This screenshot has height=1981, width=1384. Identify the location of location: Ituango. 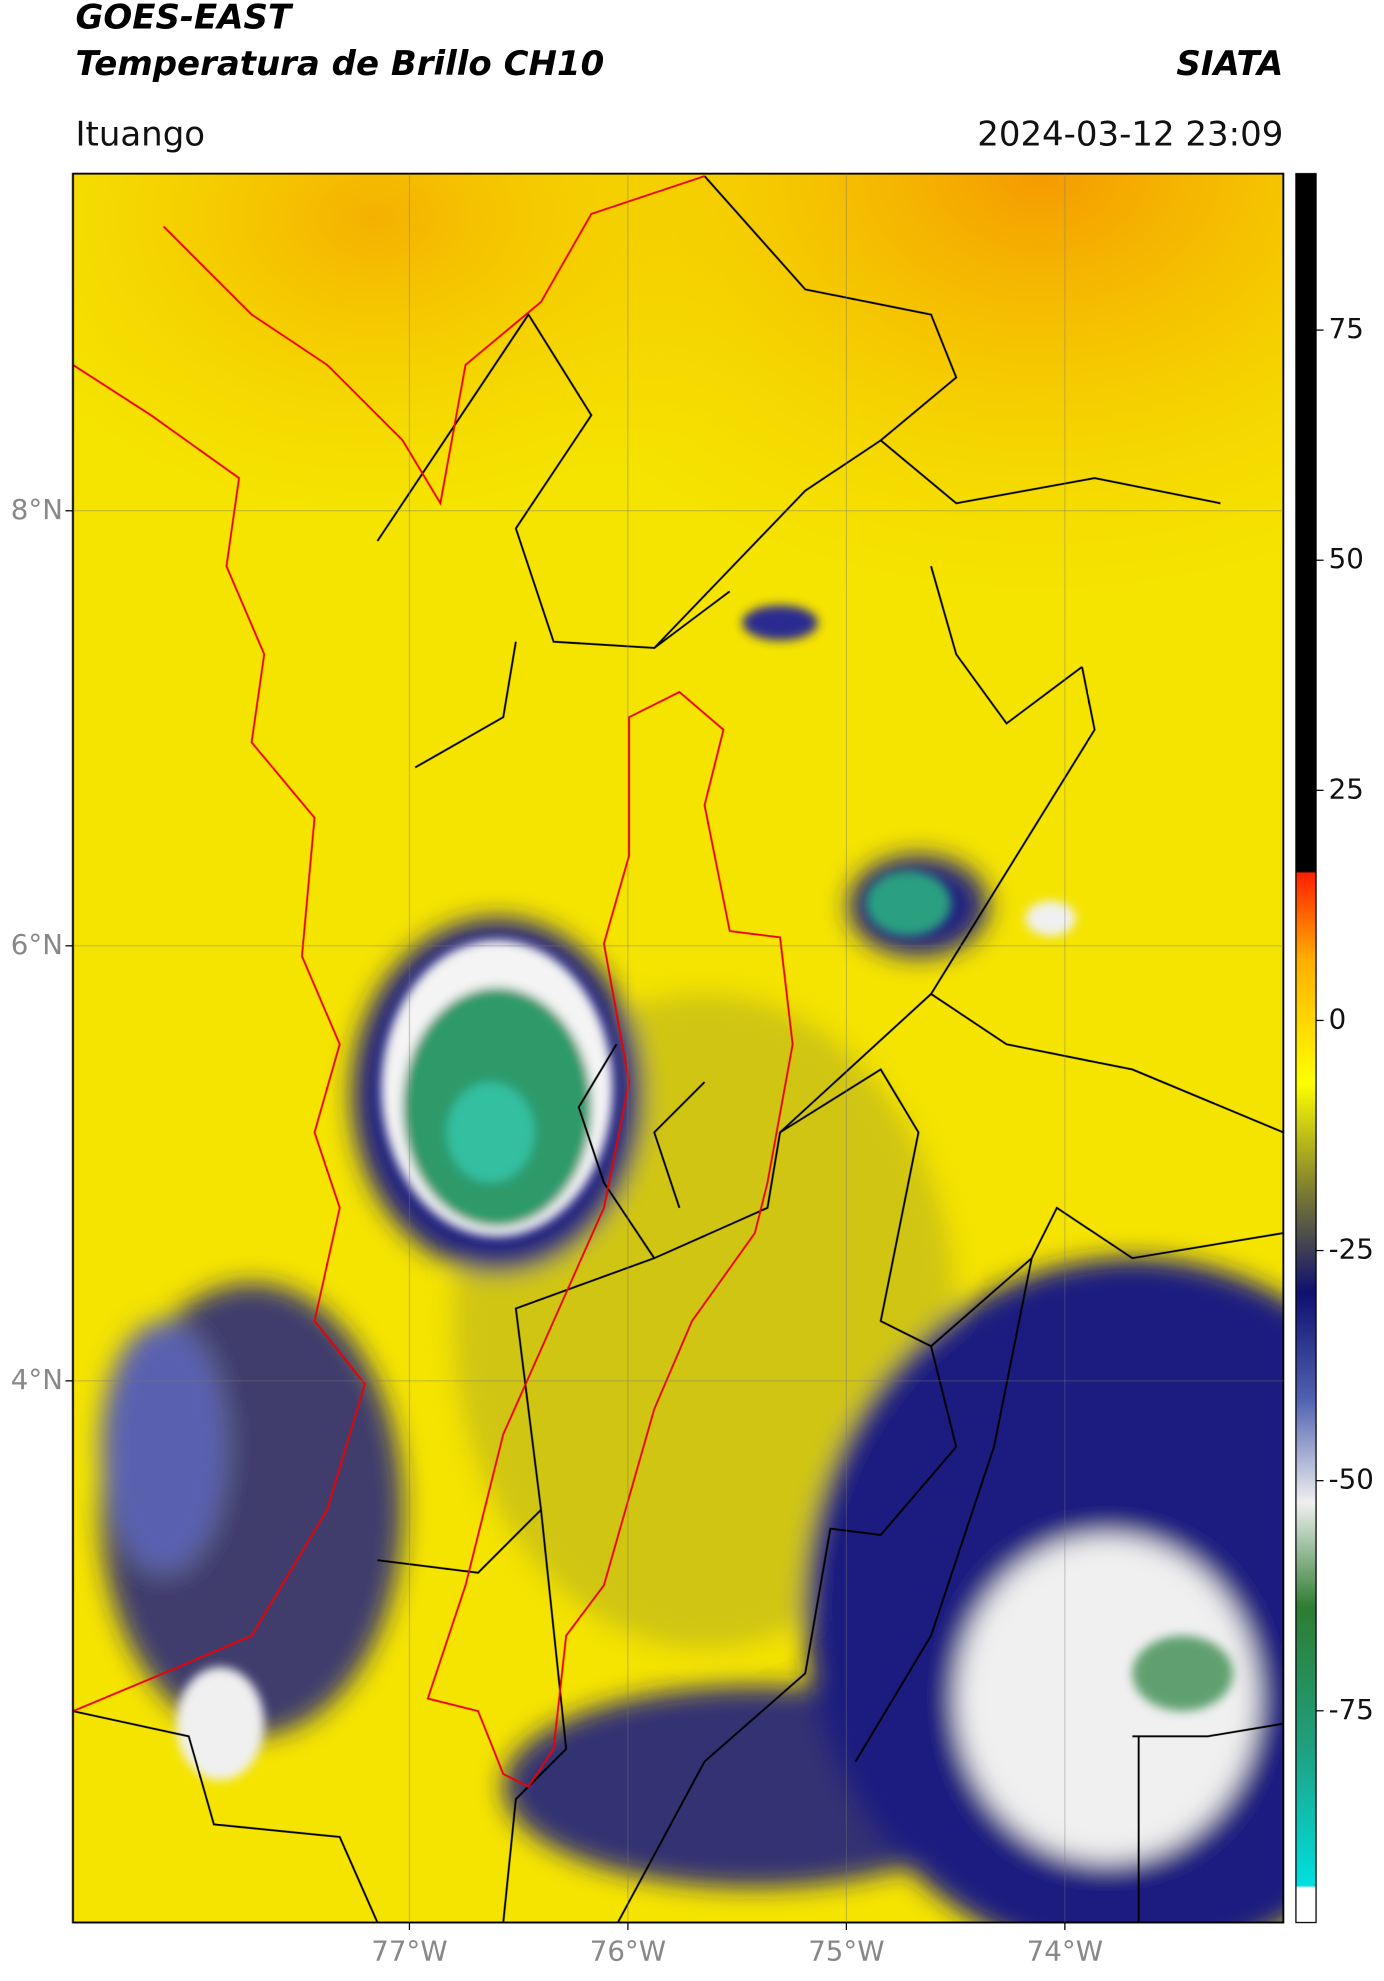
(140, 134).